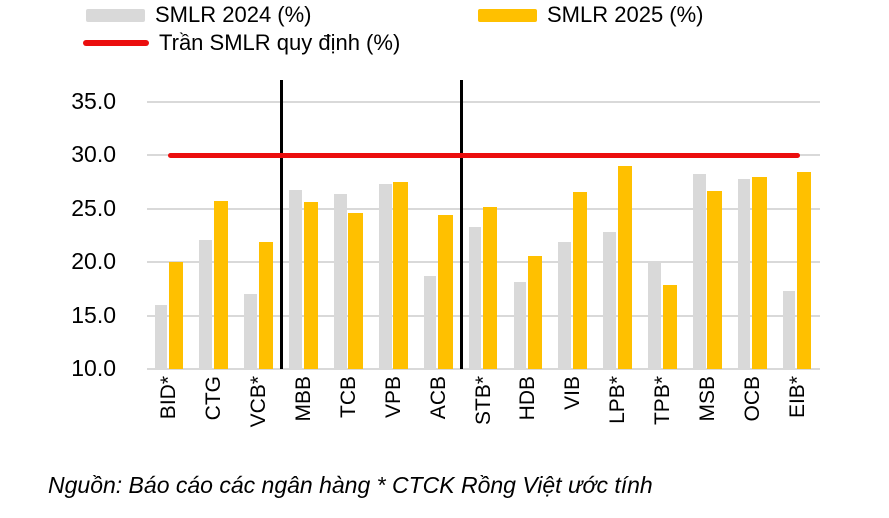  I want to click on legend-item-smlr-2025: SMLR 2025 (%), so click(591, 15).